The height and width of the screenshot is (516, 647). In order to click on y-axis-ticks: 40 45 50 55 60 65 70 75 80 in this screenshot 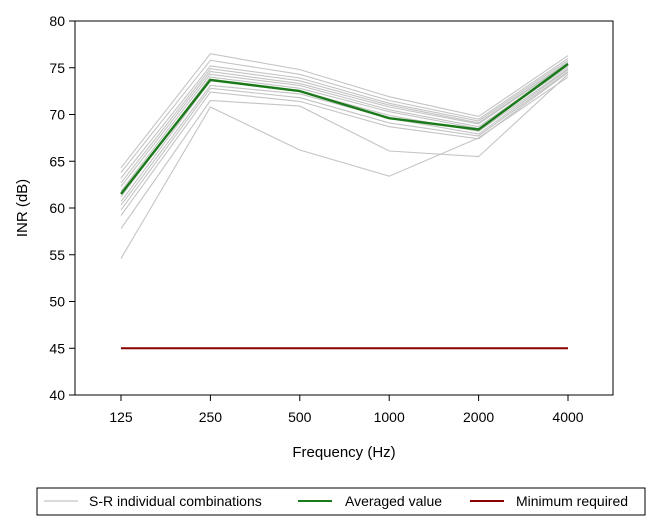, I will do `click(62, 208)`.